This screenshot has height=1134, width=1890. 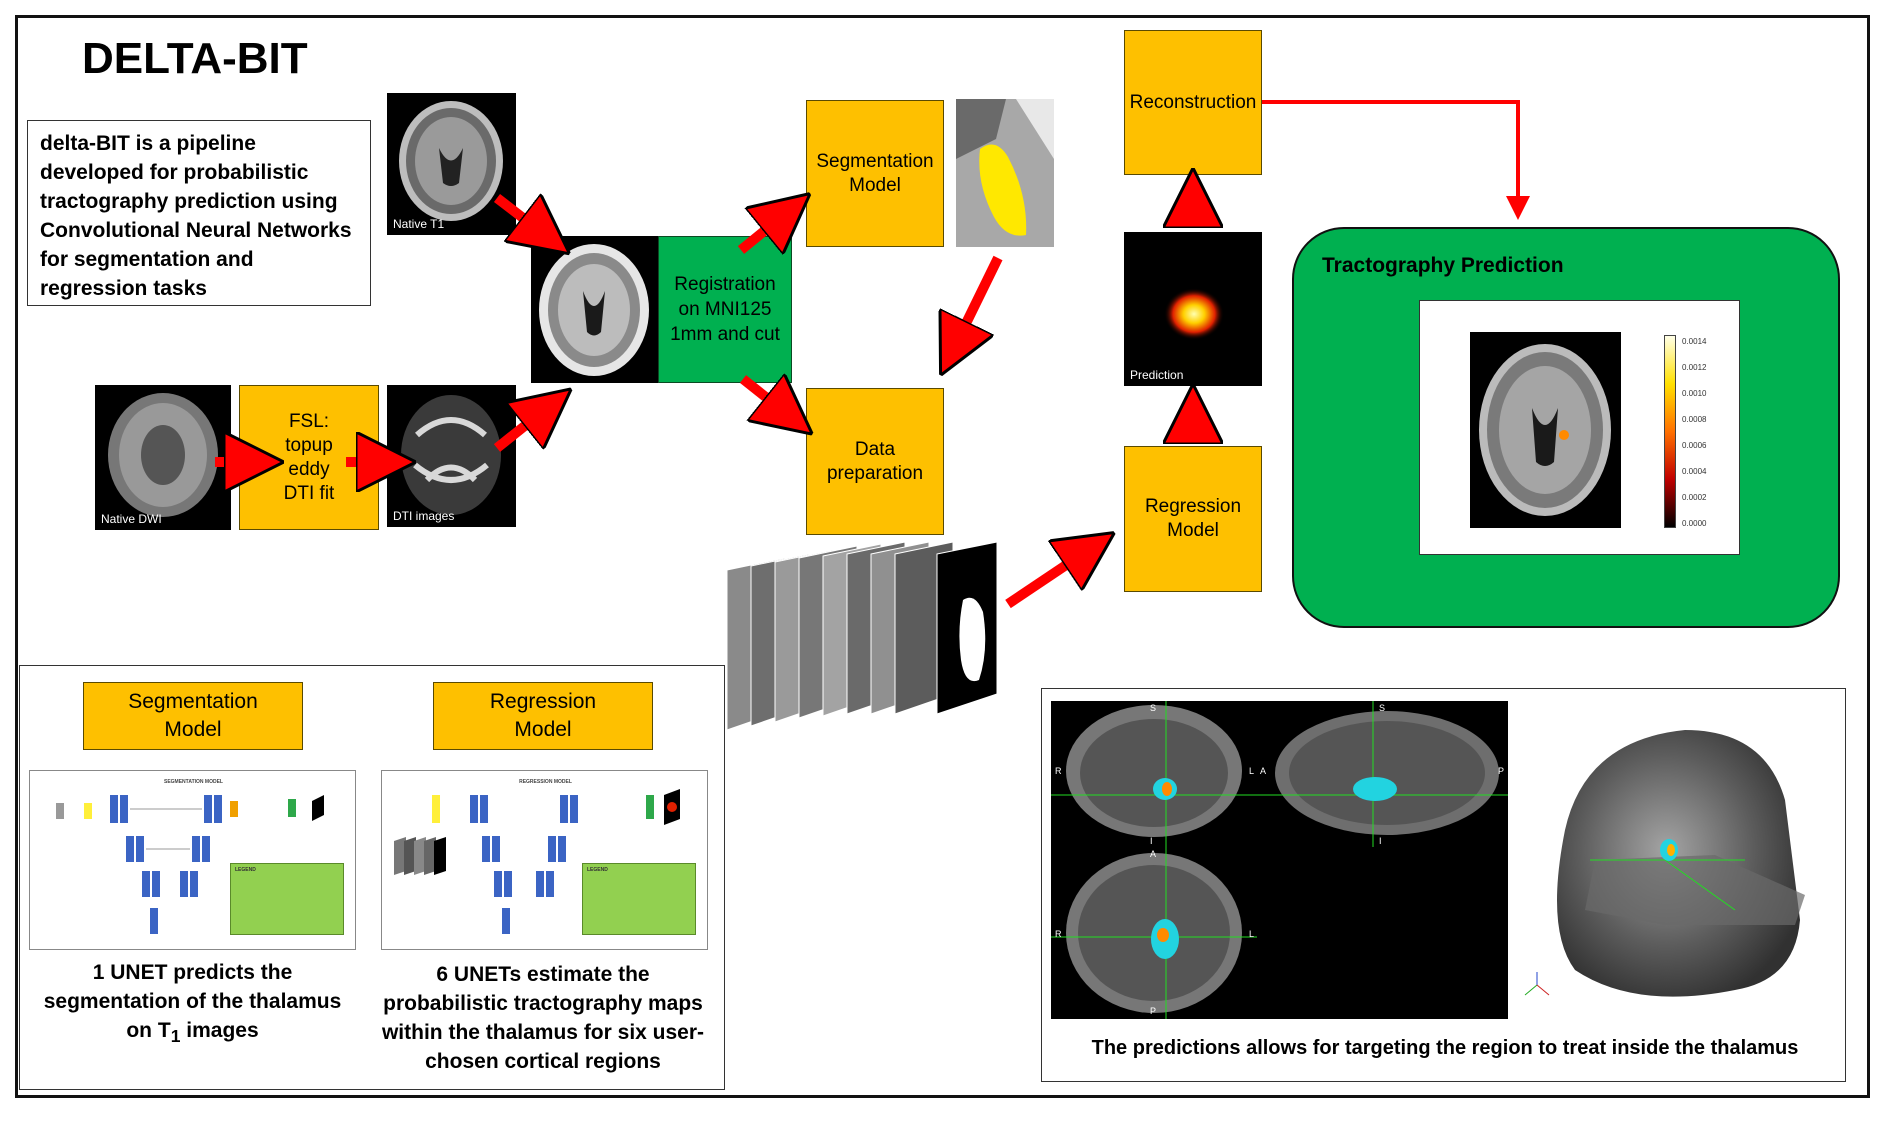 I want to click on colorbar-tick-8: 0.0000, so click(x=1694, y=523).